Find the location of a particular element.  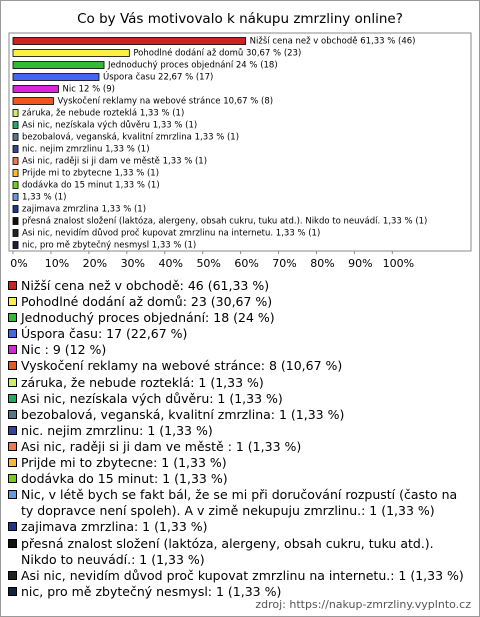

legend-label: nic, pro mě zbytečný nesmysl: 1 (1,33 %) is located at coordinates (151, 591).